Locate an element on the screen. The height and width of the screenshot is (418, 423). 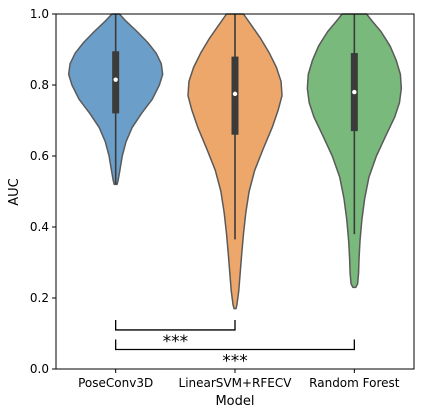
significance-layer: *** *** is located at coordinates (235, 345).